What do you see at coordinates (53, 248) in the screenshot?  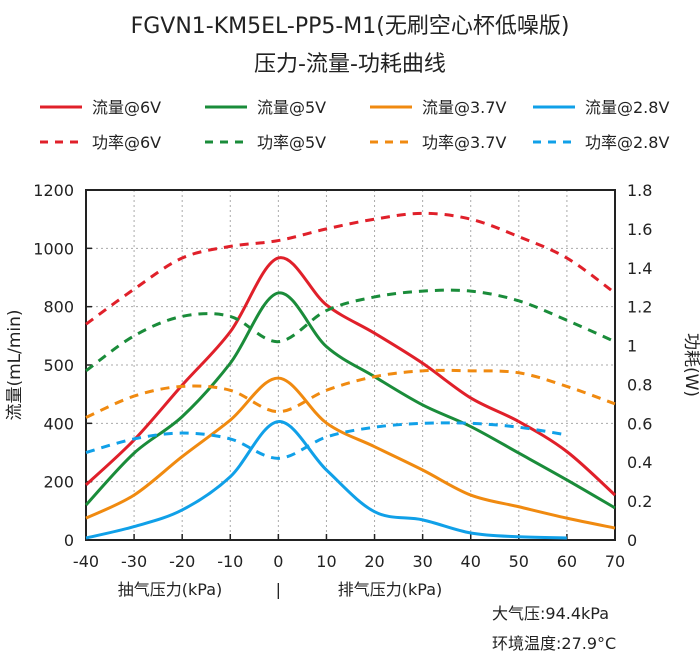 I see `y-tick-label: 1000` at bounding box center [53, 248].